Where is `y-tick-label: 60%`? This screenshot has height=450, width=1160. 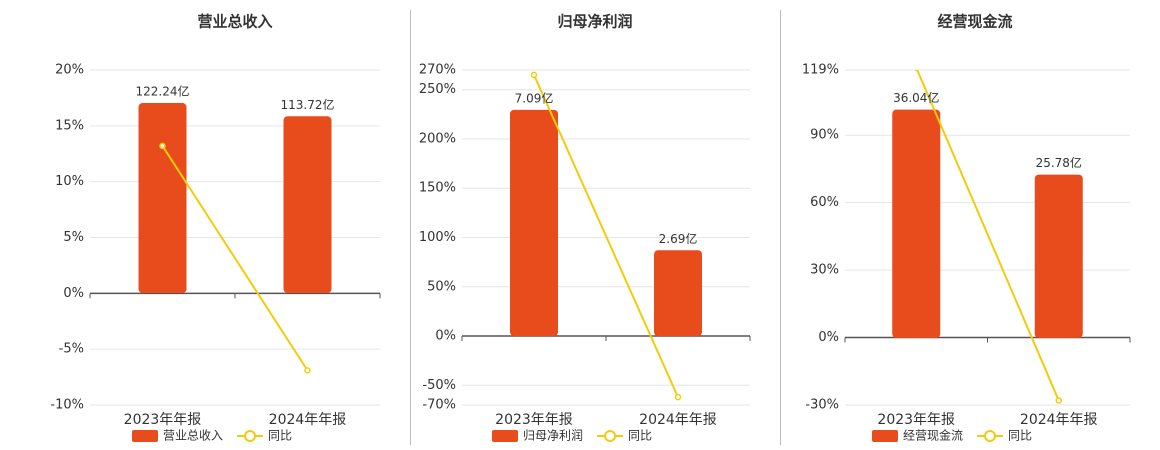 y-tick-label: 60% is located at coordinates (824, 202).